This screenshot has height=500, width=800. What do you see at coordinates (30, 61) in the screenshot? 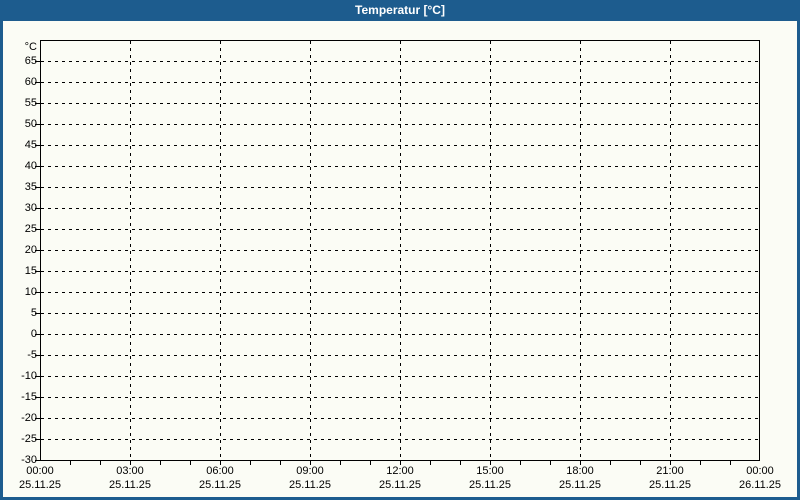
I see `y-tick-label: 65` at bounding box center [30, 61].